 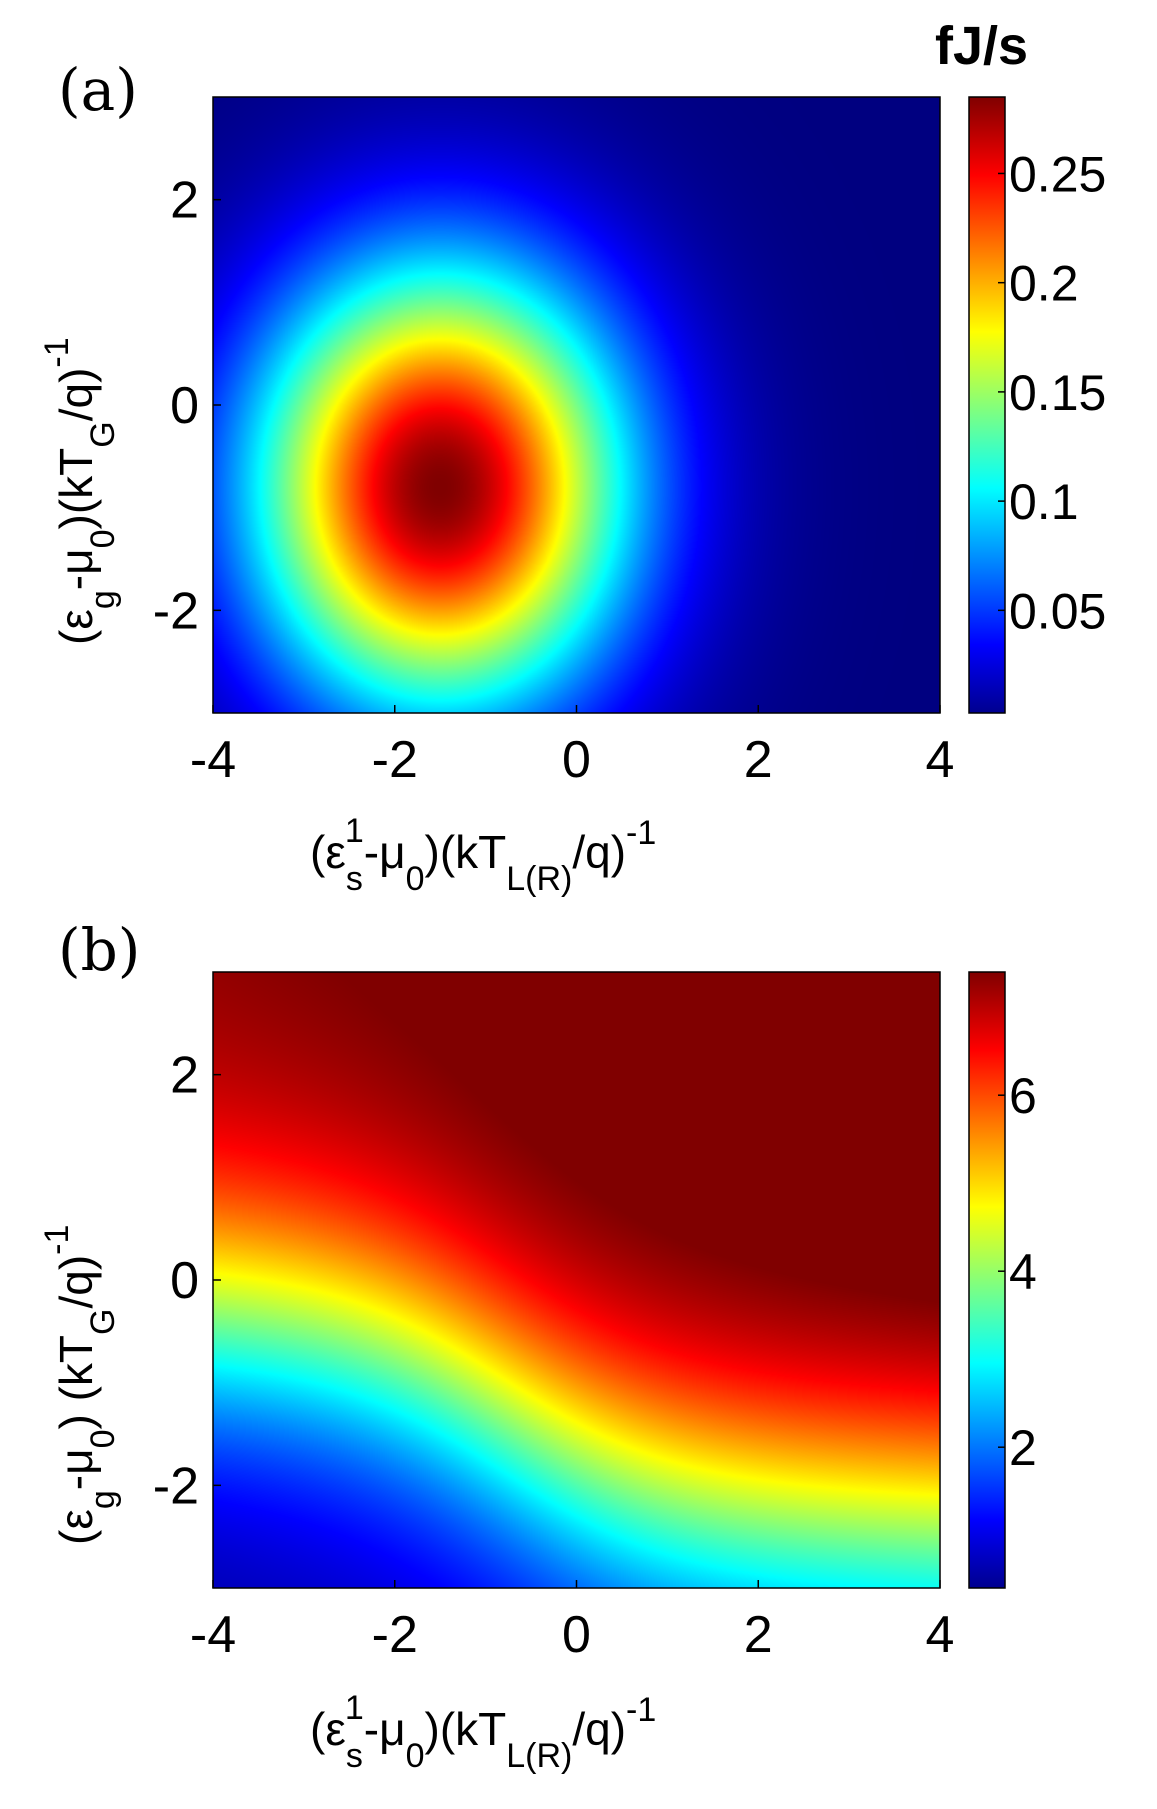 I want to click on colorbar-a: 0.05 0.1 0.15 0.2 0.25, so click(x=1037, y=405).